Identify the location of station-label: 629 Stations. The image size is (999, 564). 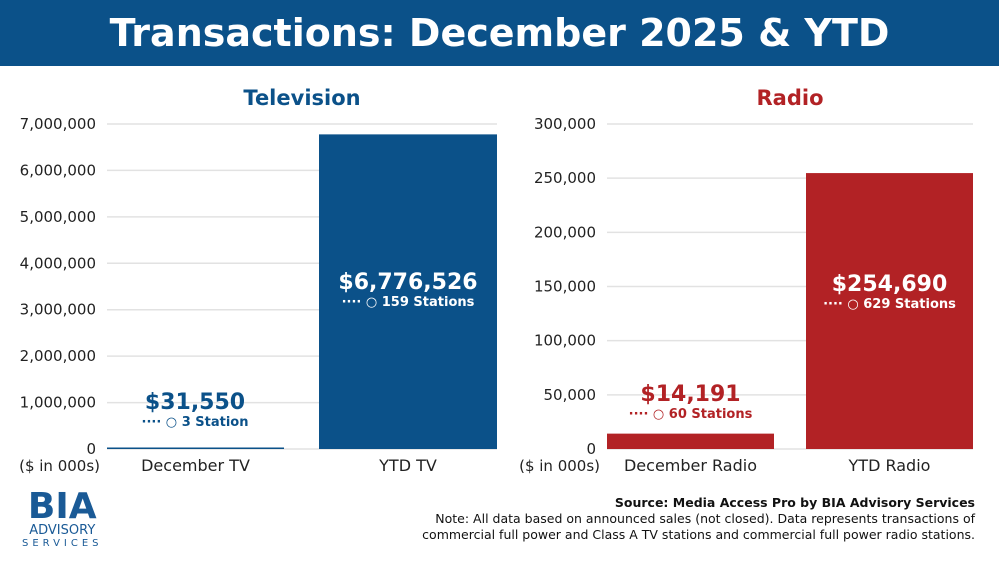
(909, 304).